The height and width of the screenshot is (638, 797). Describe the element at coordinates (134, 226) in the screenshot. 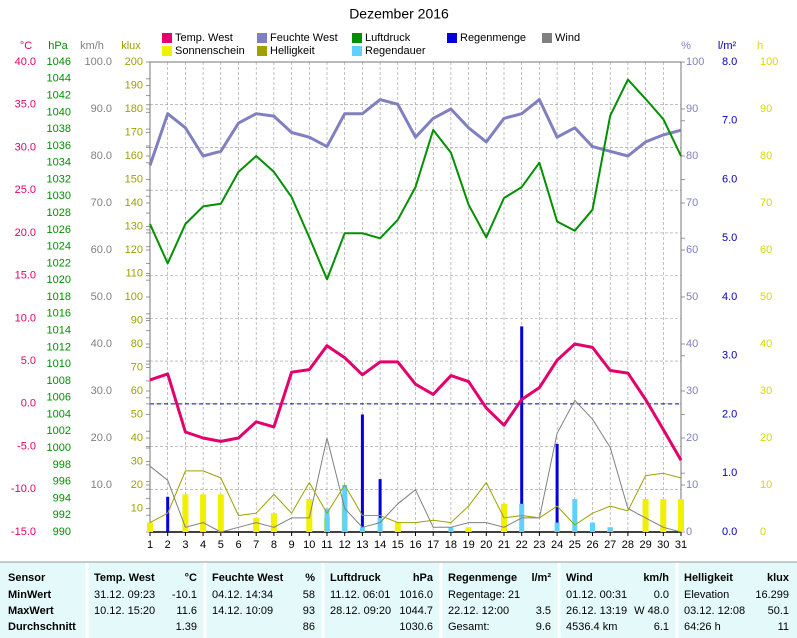

I see `y-tick-label: 130` at that location.